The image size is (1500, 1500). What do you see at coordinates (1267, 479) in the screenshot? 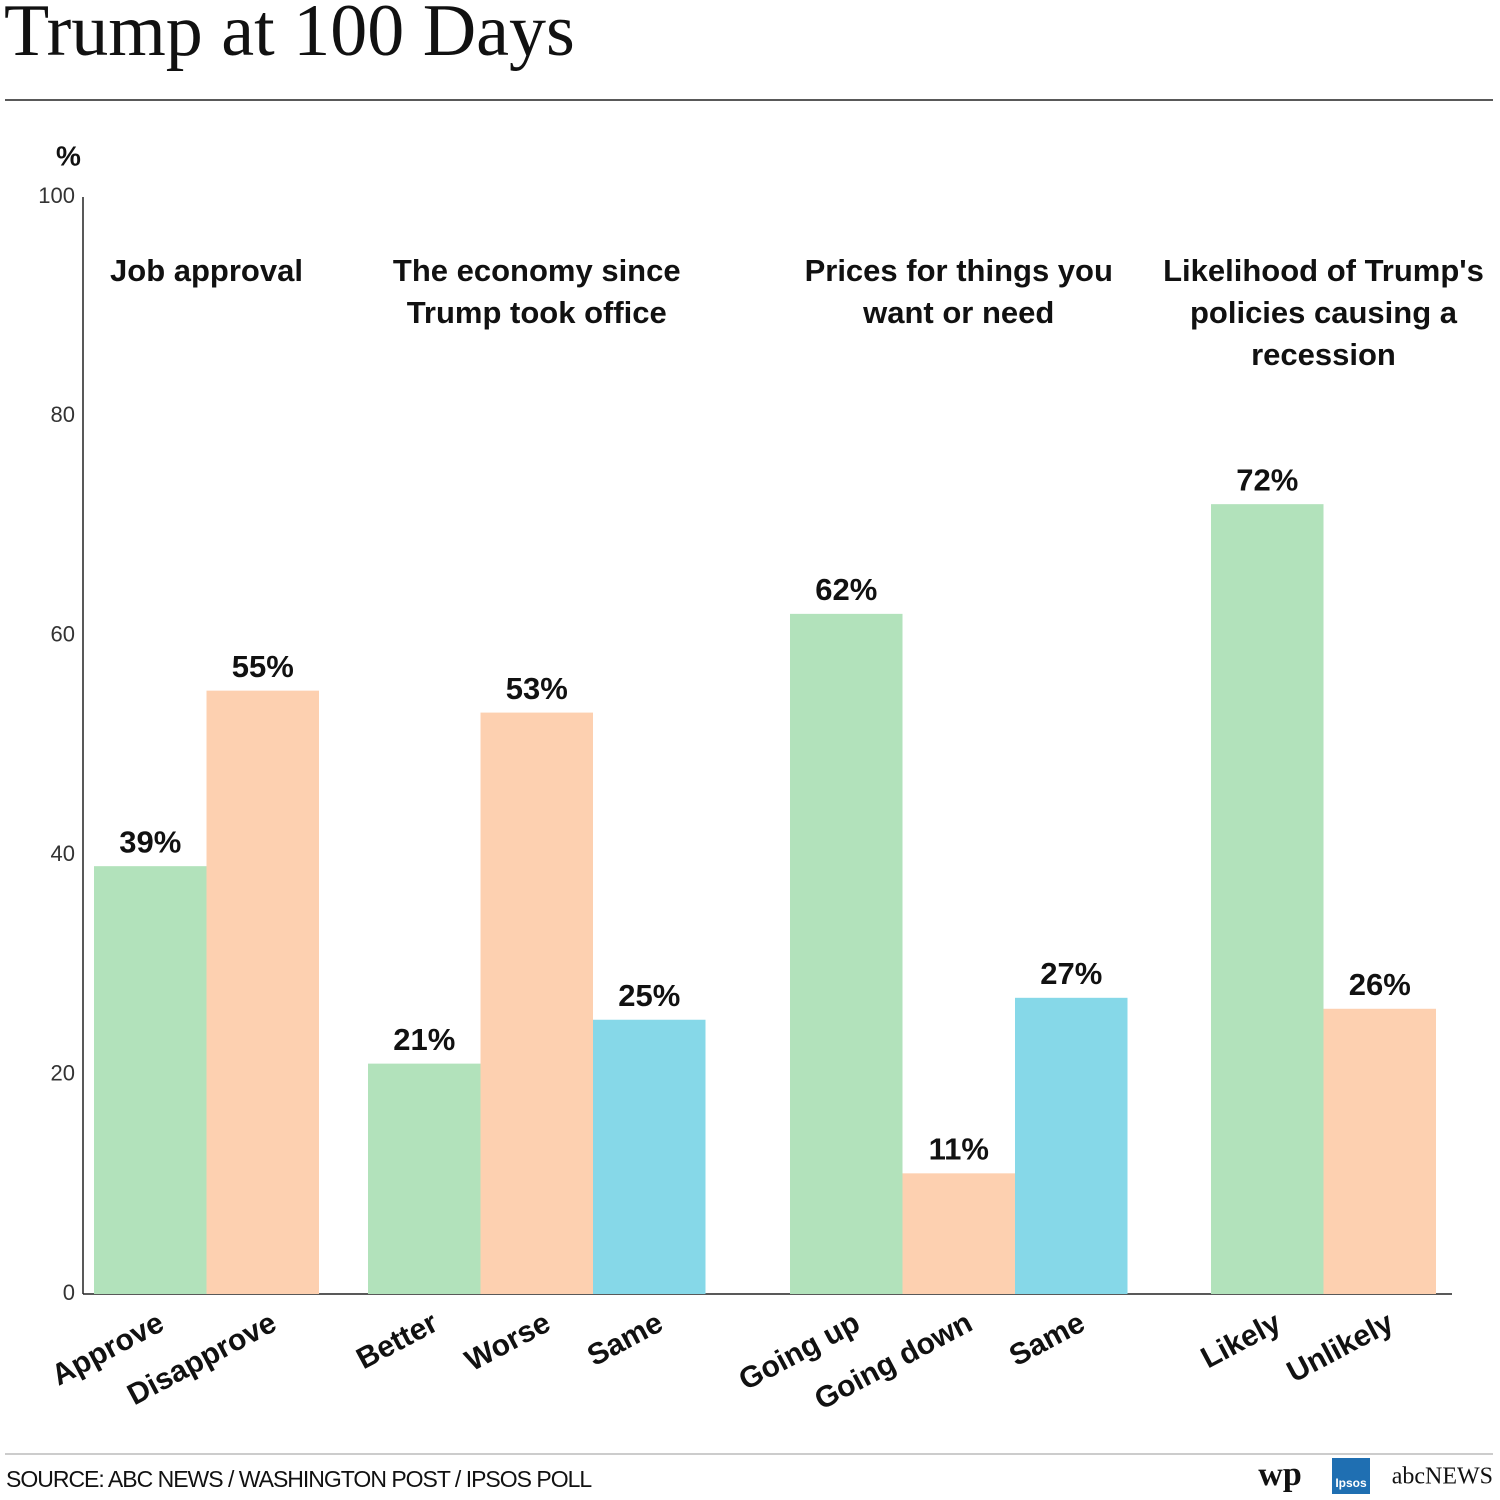
I see `value-label: 72%` at bounding box center [1267, 479].